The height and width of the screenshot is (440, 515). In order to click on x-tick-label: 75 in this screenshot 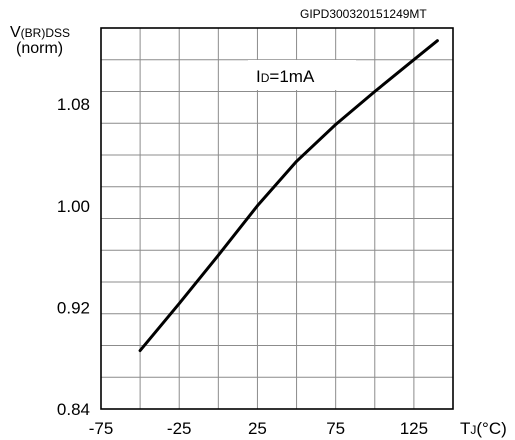, I will do `click(335, 428)`.